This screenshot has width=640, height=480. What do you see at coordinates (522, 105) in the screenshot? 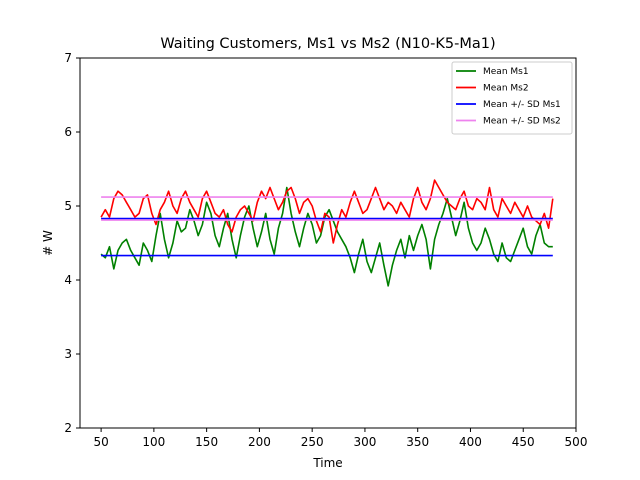
I see `legend-label: Mean +/- SD Ms1` at bounding box center [522, 105].